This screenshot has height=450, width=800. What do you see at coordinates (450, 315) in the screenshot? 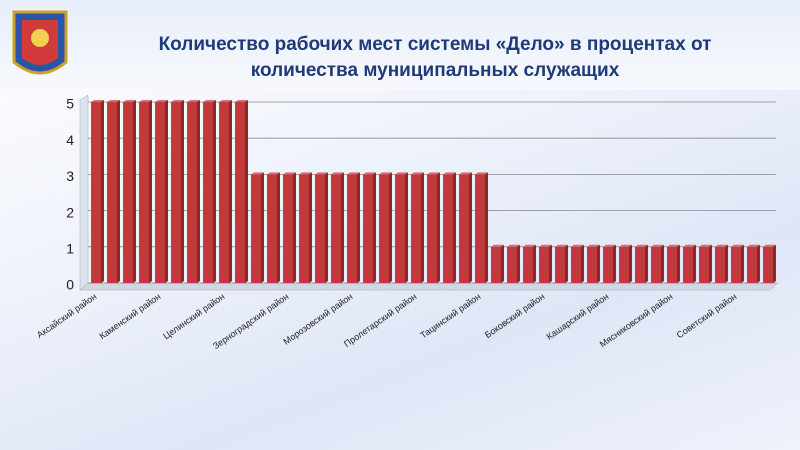
I see `x-tick-label: Тацинский район` at bounding box center [450, 315].